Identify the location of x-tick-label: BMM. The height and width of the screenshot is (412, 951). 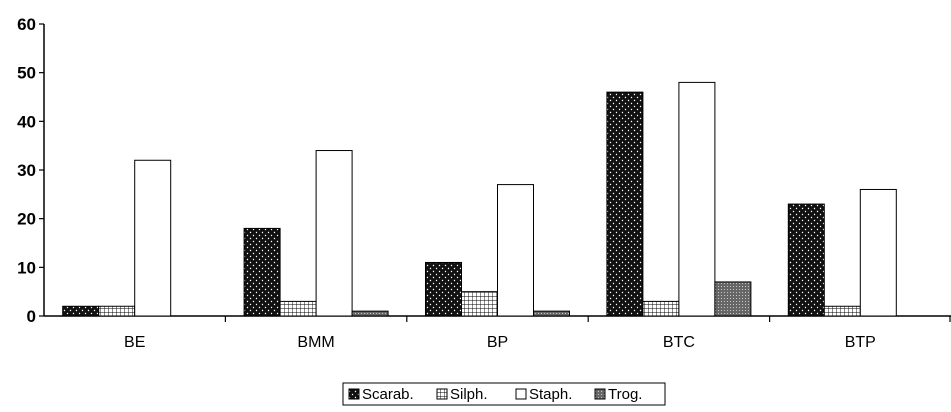
(315, 342).